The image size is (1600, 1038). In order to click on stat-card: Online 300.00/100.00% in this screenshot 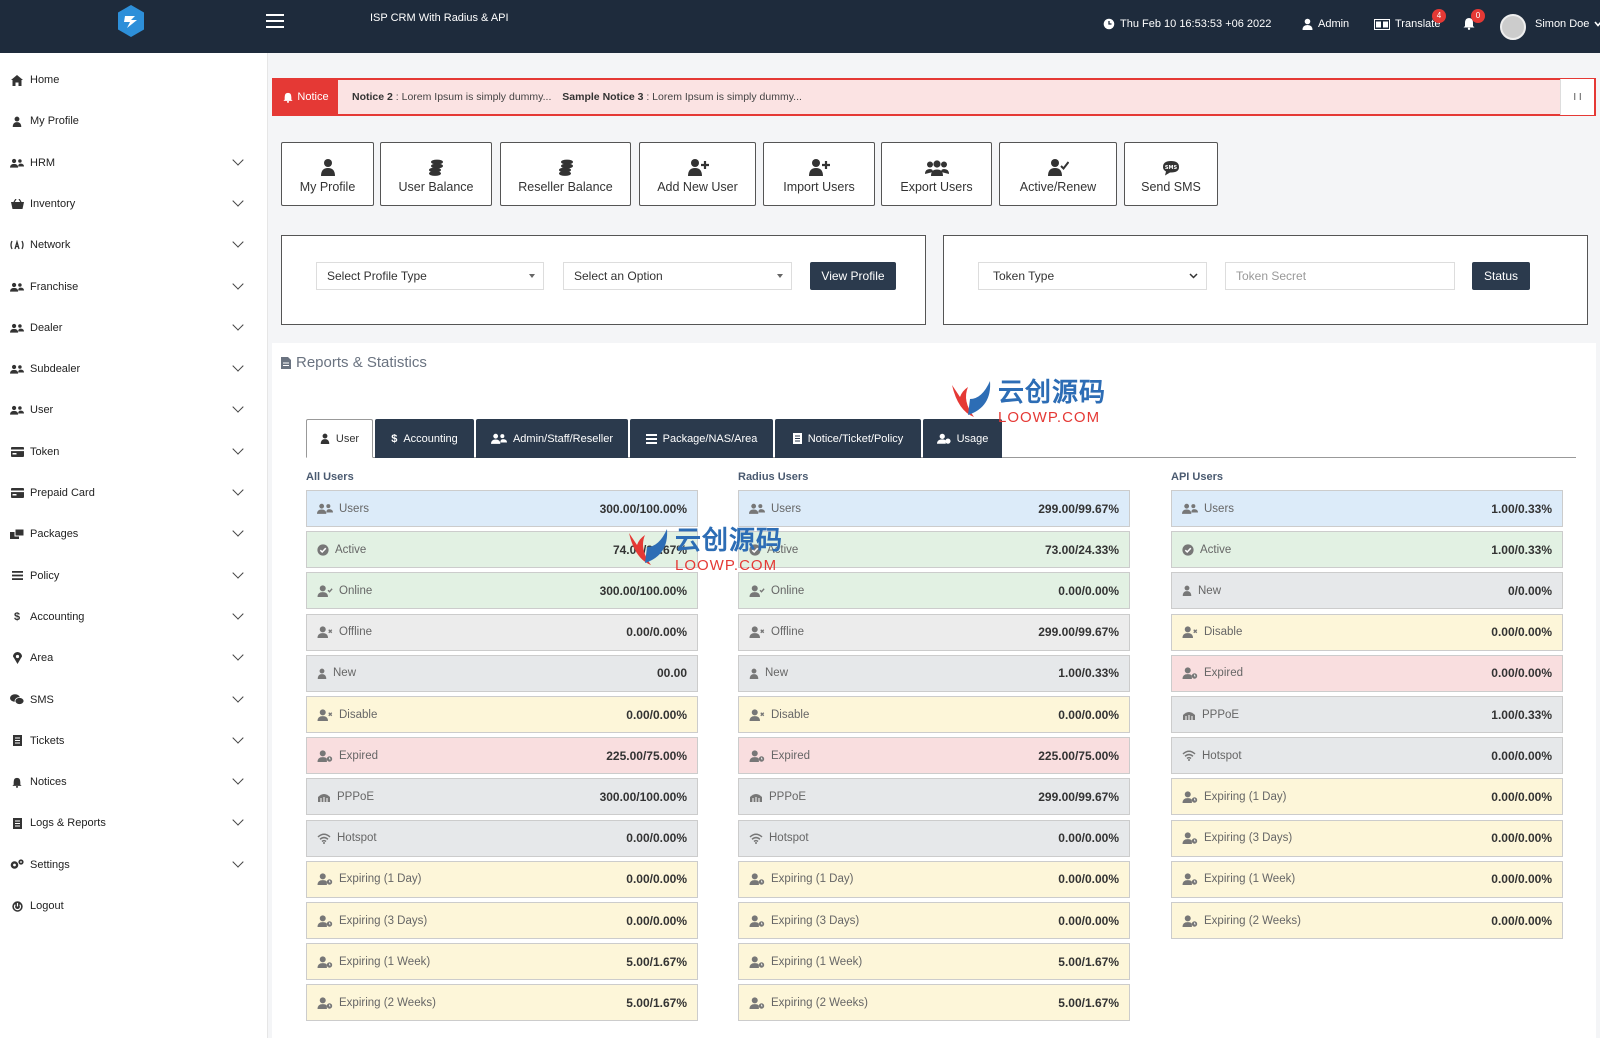, I will do `click(502, 591)`.